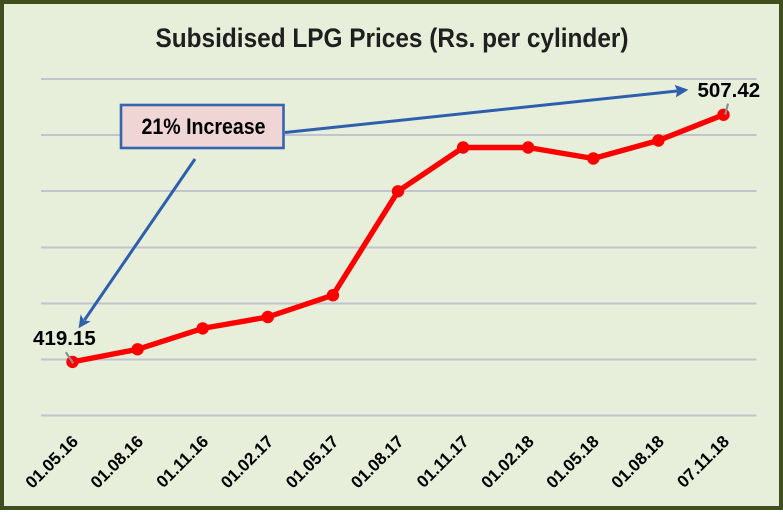  What do you see at coordinates (392, 38) in the screenshot?
I see `svg-text:Subsidised LPG Prices (Rs. per: Subsidised LPG Prices (Rs. per cylinder)` at bounding box center [392, 38].